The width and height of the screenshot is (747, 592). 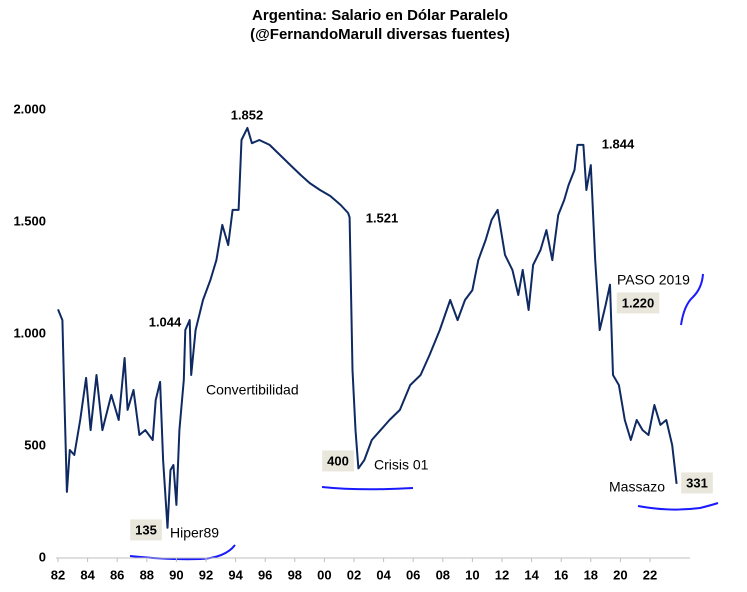 What do you see at coordinates (401, 465) in the screenshot?
I see `annotation: Crisis 01` at bounding box center [401, 465].